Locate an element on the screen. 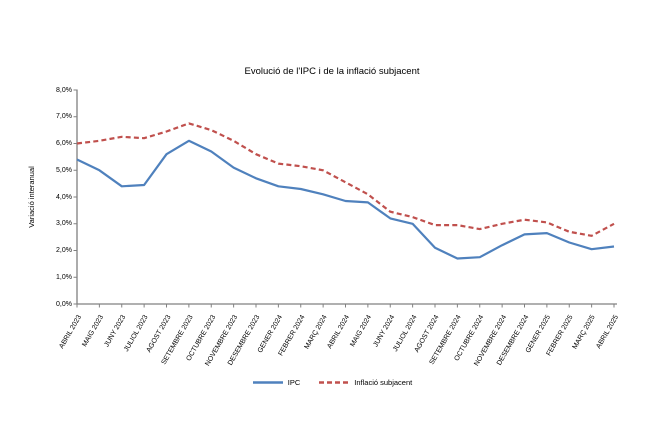  legend-line-solid-icon is located at coordinates (267, 382).